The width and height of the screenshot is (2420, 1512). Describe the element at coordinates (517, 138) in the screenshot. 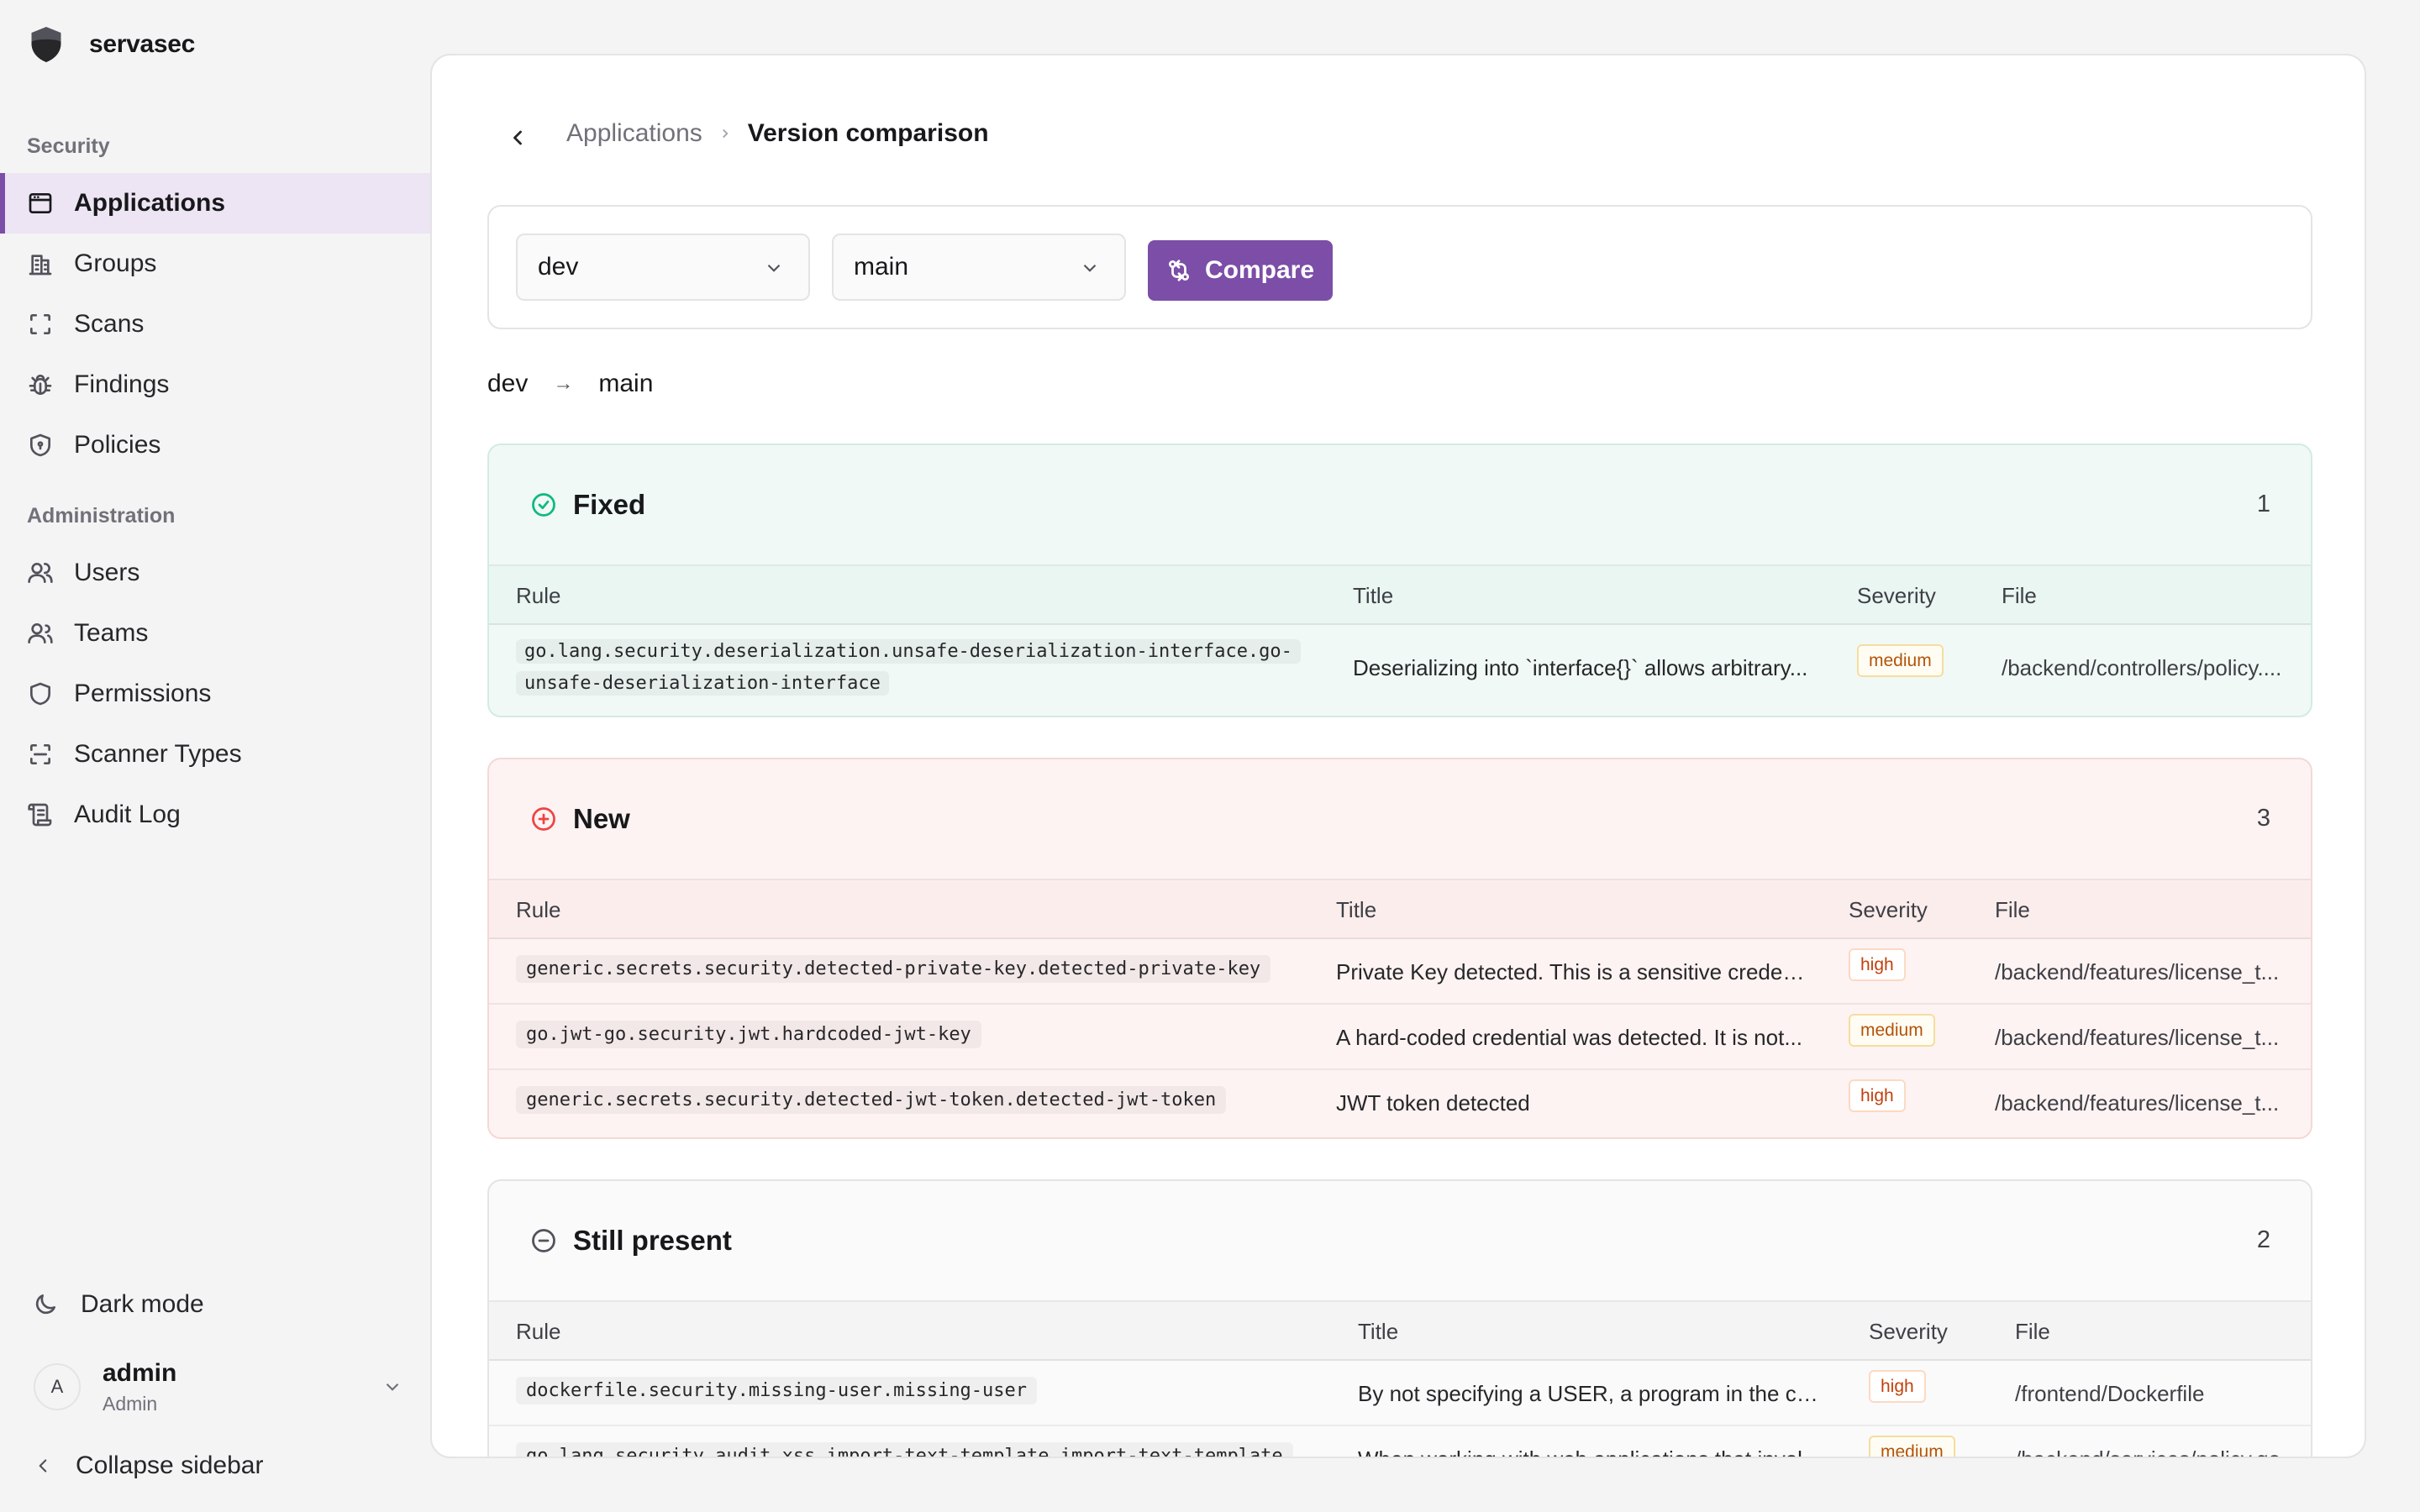

I see `back-button` at that location.